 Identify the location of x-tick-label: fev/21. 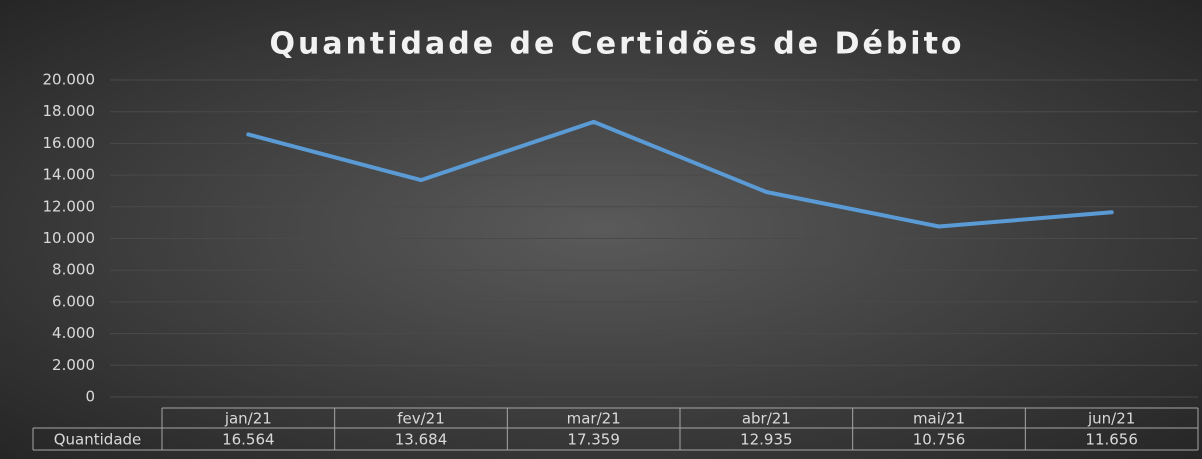
(421, 419).